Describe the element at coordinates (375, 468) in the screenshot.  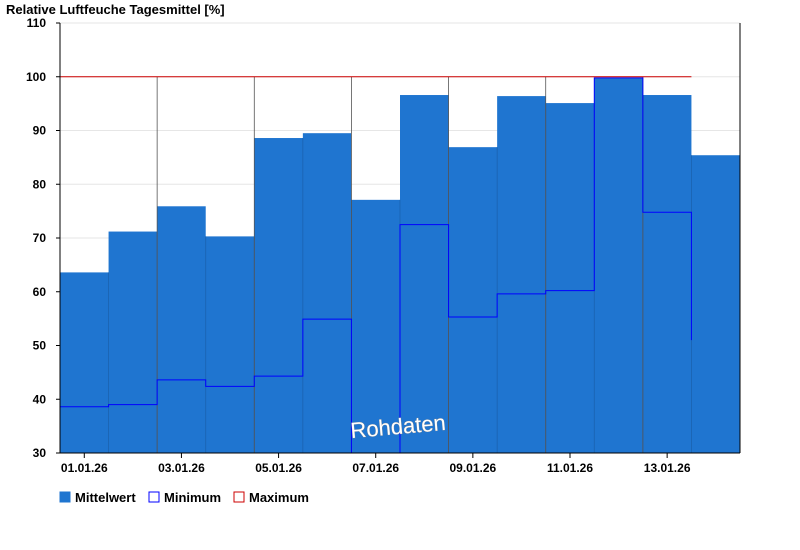
I see `x-tick-label: 07.01.26` at that location.